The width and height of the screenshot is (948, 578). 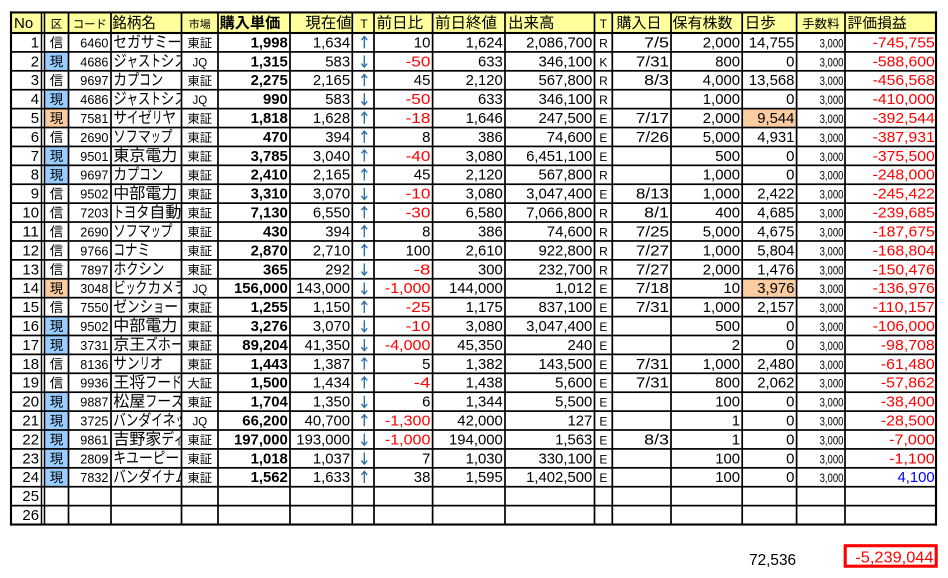 What do you see at coordinates (490, 232) in the screenshot?
I see `svg-text: 386` at bounding box center [490, 232].